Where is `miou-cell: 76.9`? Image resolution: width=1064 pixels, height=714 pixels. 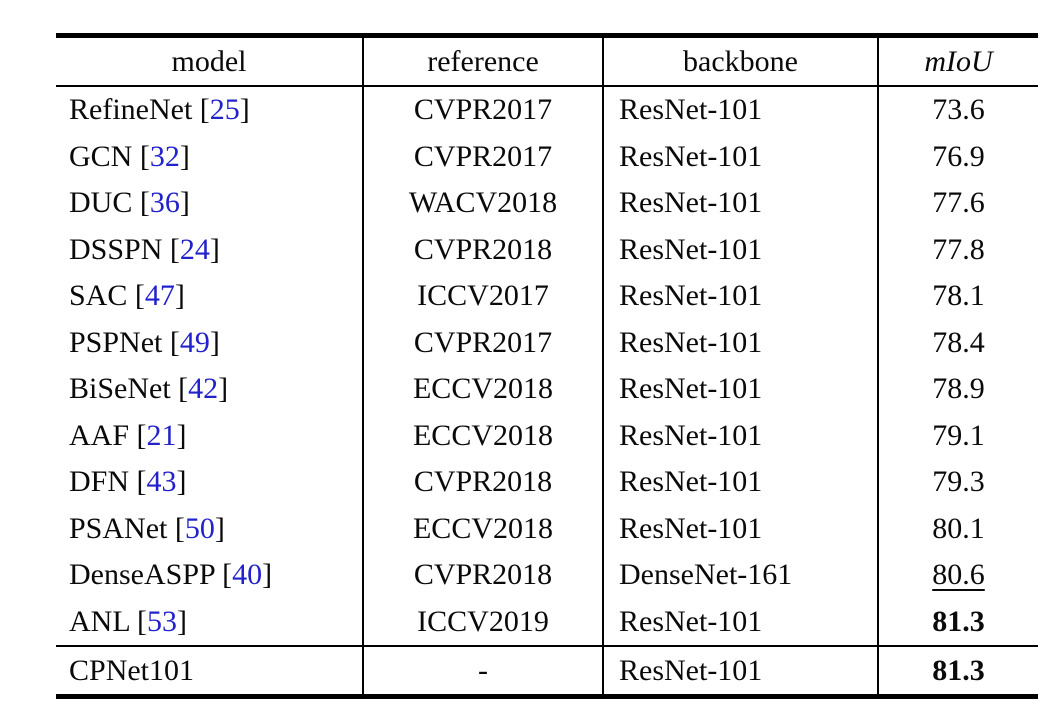 miou-cell: 76.9 is located at coordinates (958, 157).